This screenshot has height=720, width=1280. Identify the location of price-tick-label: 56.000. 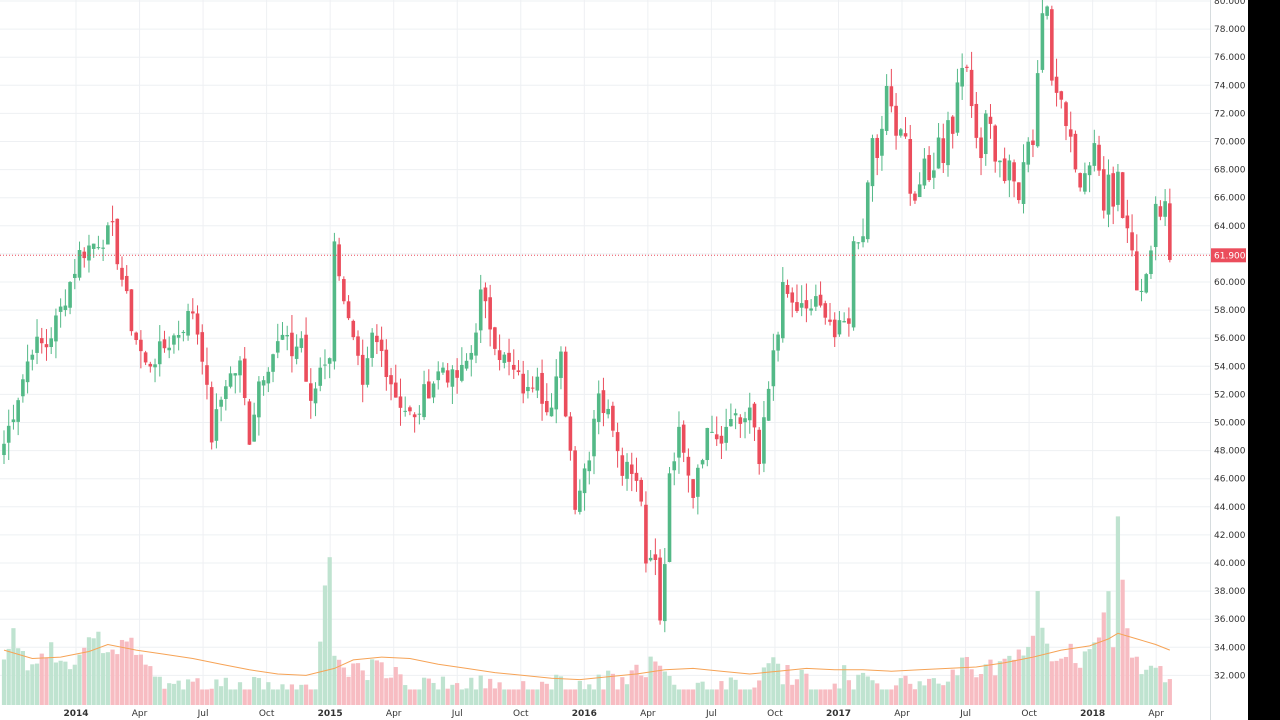
(1230, 339).